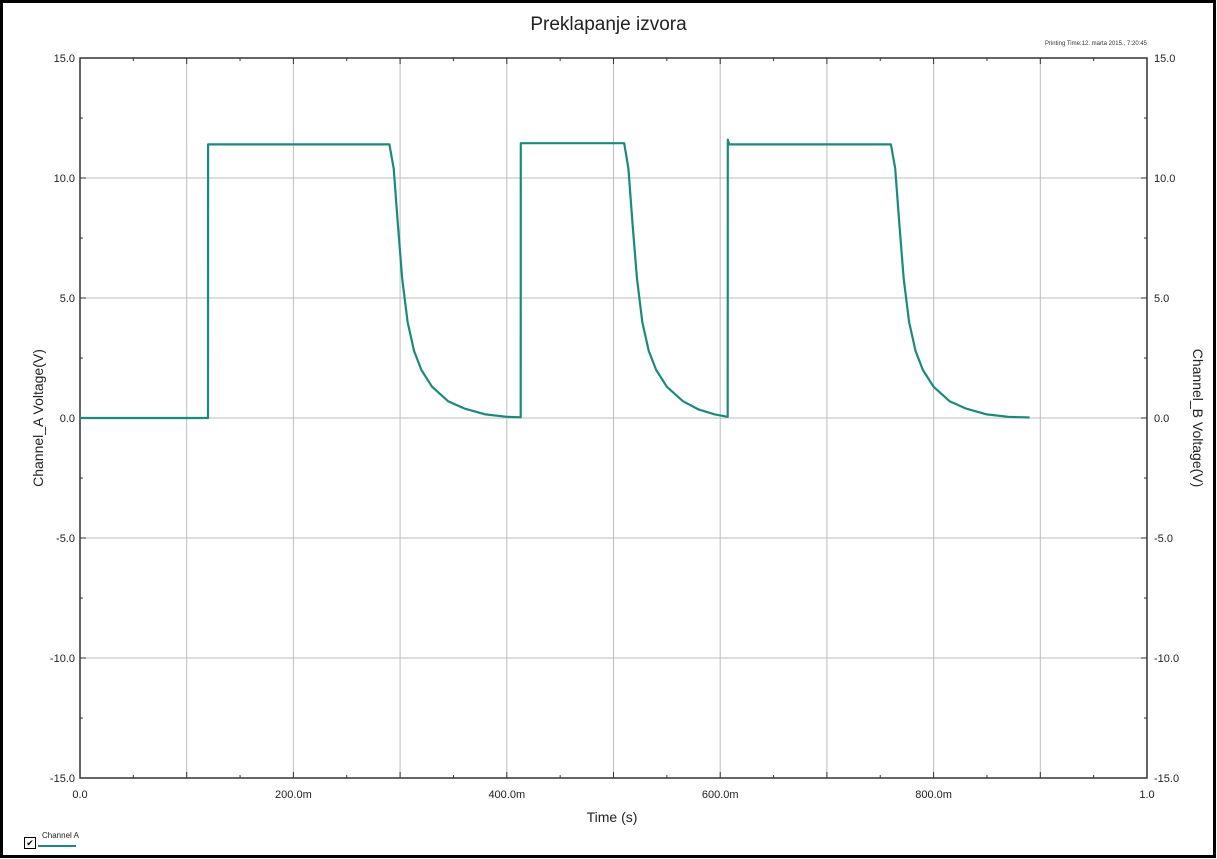 Image resolution: width=1217 pixels, height=859 pixels. What do you see at coordinates (612, 817) in the screenshot?
I see `x-axis-label: Time (s)` at bounding box center [612, 817].